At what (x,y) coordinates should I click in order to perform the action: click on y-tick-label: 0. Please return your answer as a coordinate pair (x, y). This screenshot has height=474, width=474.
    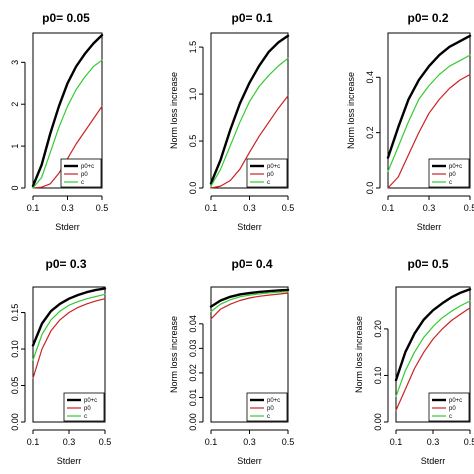
    Looking at the image, I should click on (15, 187).